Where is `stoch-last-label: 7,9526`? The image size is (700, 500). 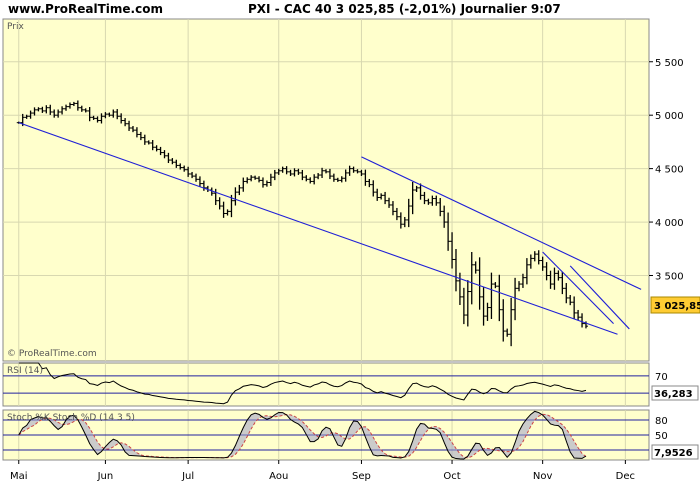
stoch-last-label: 7,9526 is located at coordinates (673, 453).